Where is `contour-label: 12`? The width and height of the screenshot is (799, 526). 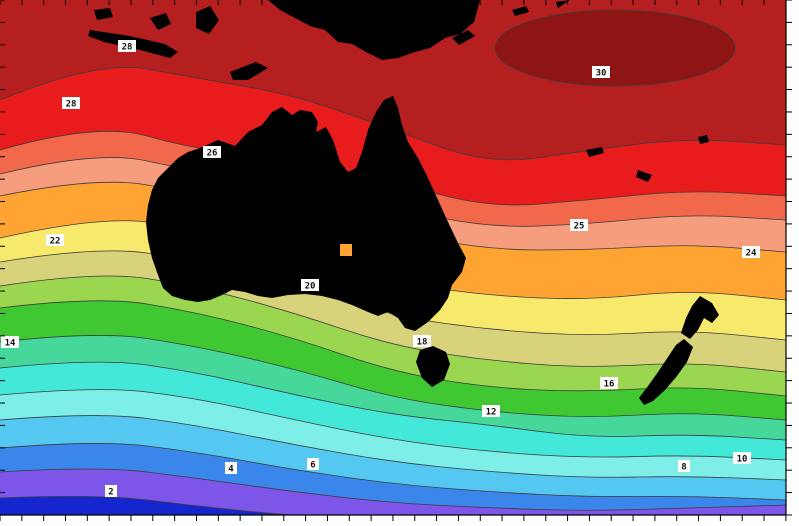
contour-label: 12 is located at coordinates (491, 413).